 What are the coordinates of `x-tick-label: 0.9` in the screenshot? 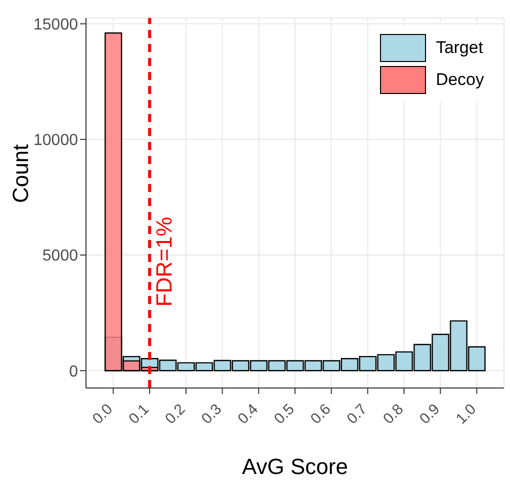 It's located at (430, 414).